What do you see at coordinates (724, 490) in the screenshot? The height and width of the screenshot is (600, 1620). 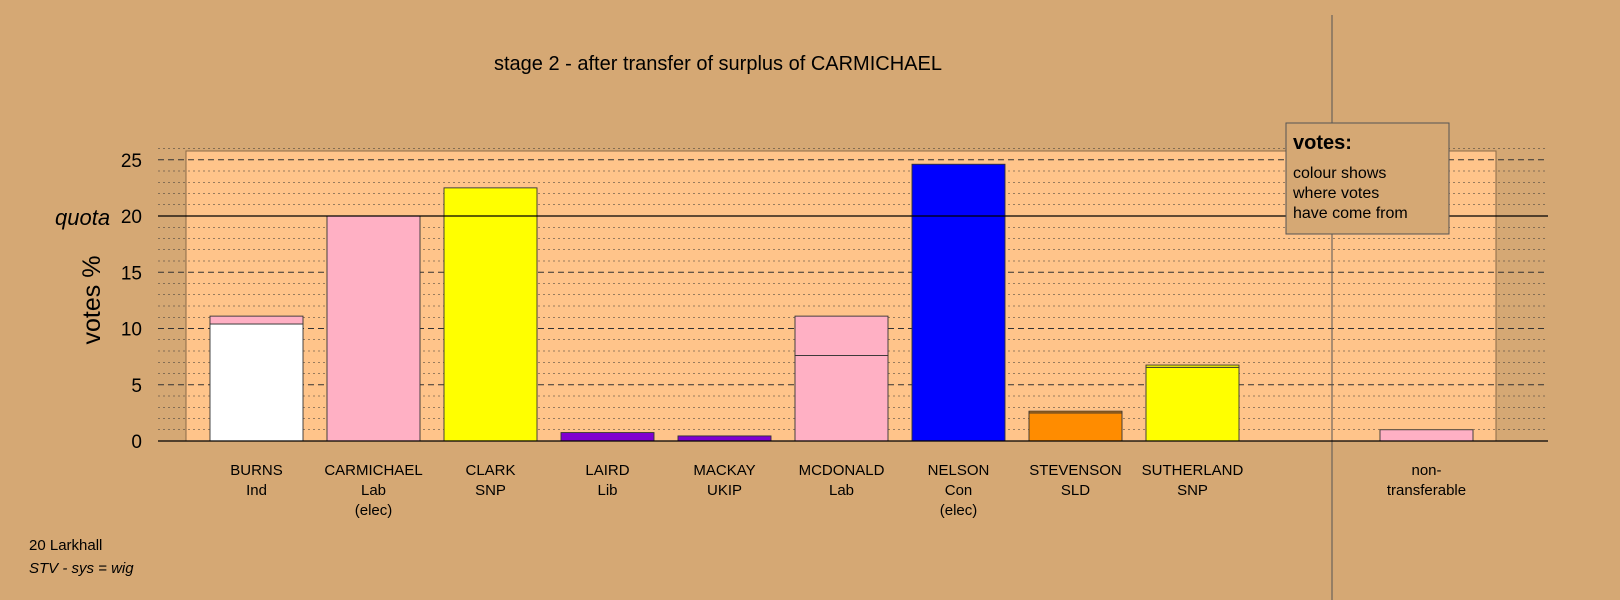 I see `candidate-label: UKIP` at bounding box center [724, 490].